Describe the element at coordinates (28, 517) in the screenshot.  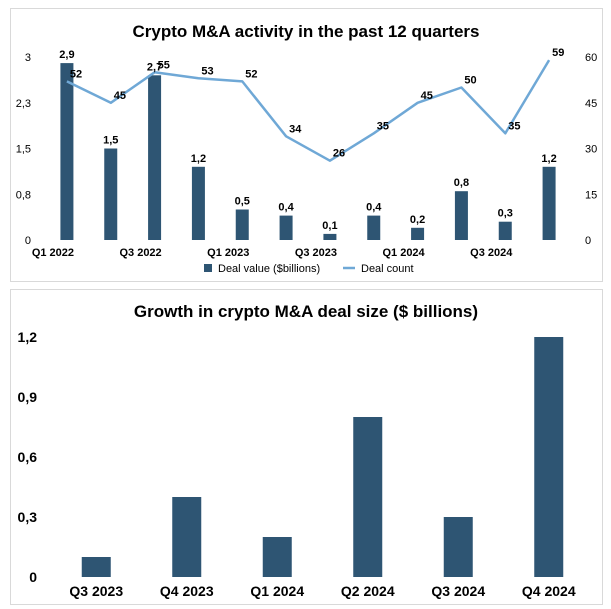
I see `y-tick-label: 0,3` at that location.